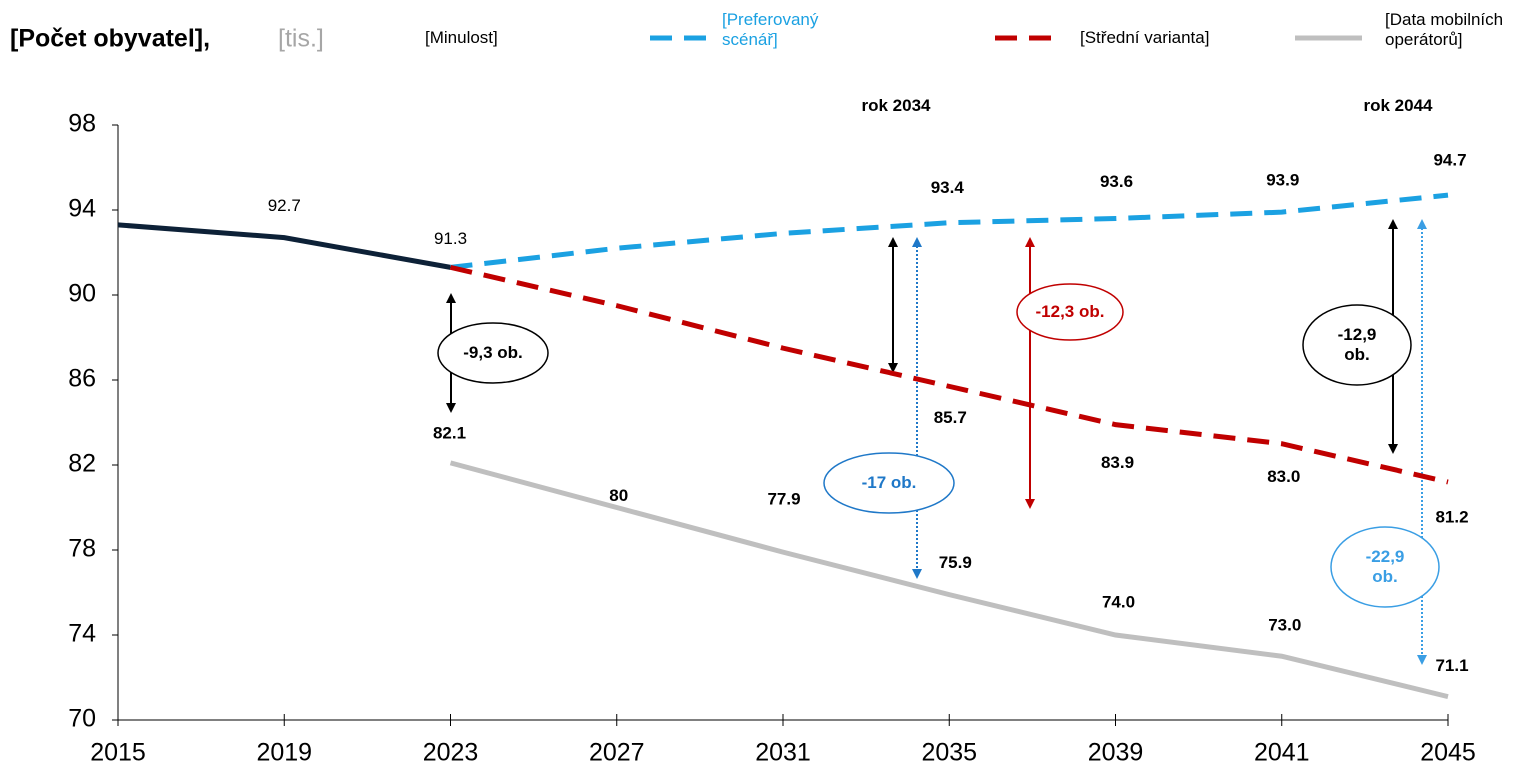 The height and width of the screenshot is (774, 1539). I want to click on annotation: rok 2044, so click(1398, 105).